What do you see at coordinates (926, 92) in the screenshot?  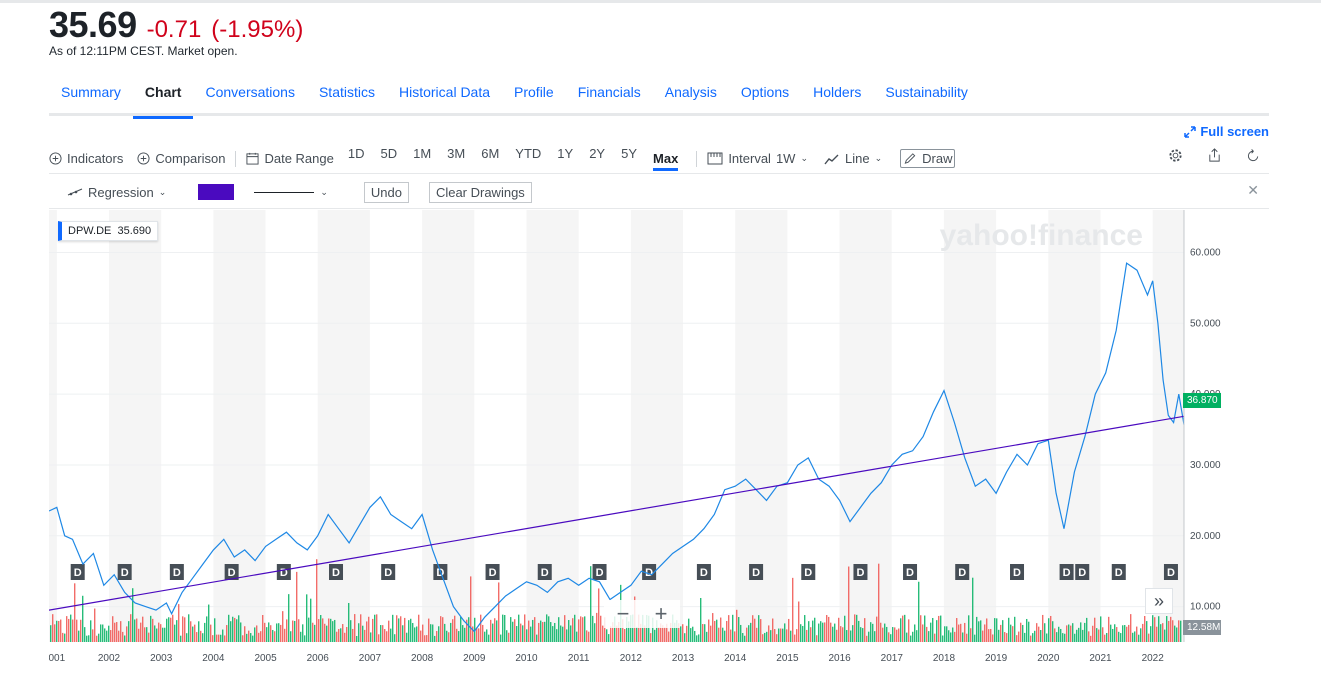 I see `tab-sustainability: Sustainability` at bounding box center [926, 92].